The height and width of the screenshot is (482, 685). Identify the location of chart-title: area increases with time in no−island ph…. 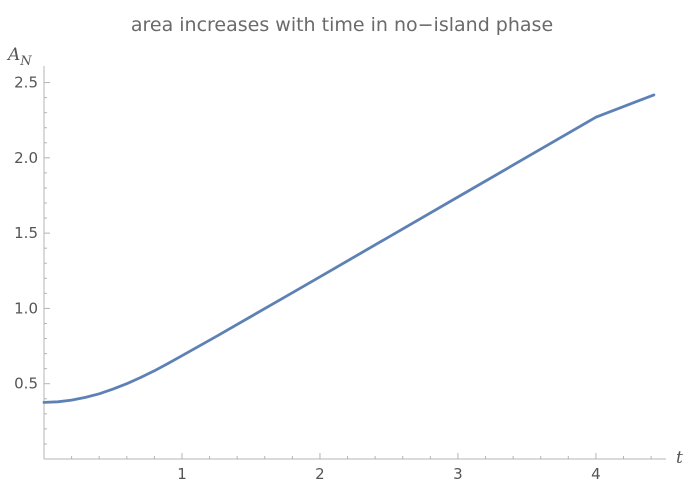
(342, 25).